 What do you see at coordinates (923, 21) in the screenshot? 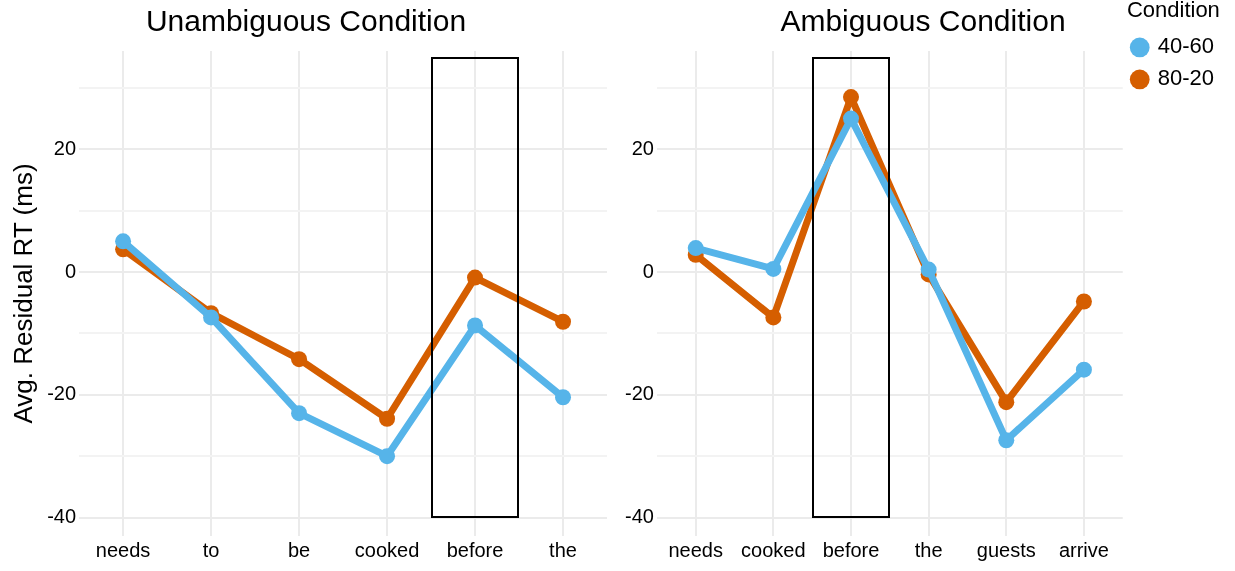
I see `chart-title: Ambiguous Condition` at bounding box center [923, 21].